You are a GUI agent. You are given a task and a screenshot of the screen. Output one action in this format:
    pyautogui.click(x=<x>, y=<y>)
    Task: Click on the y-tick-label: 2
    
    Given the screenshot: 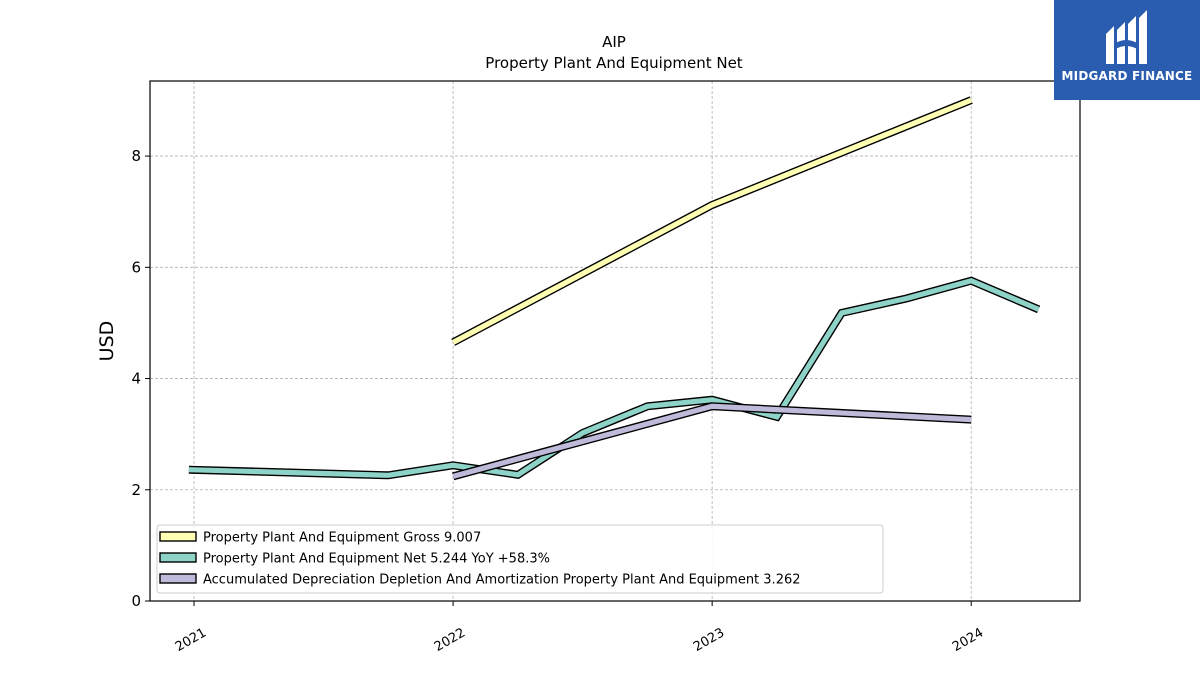 What is the action you would take?
    pyautogui.click(x=136, y=490)
    